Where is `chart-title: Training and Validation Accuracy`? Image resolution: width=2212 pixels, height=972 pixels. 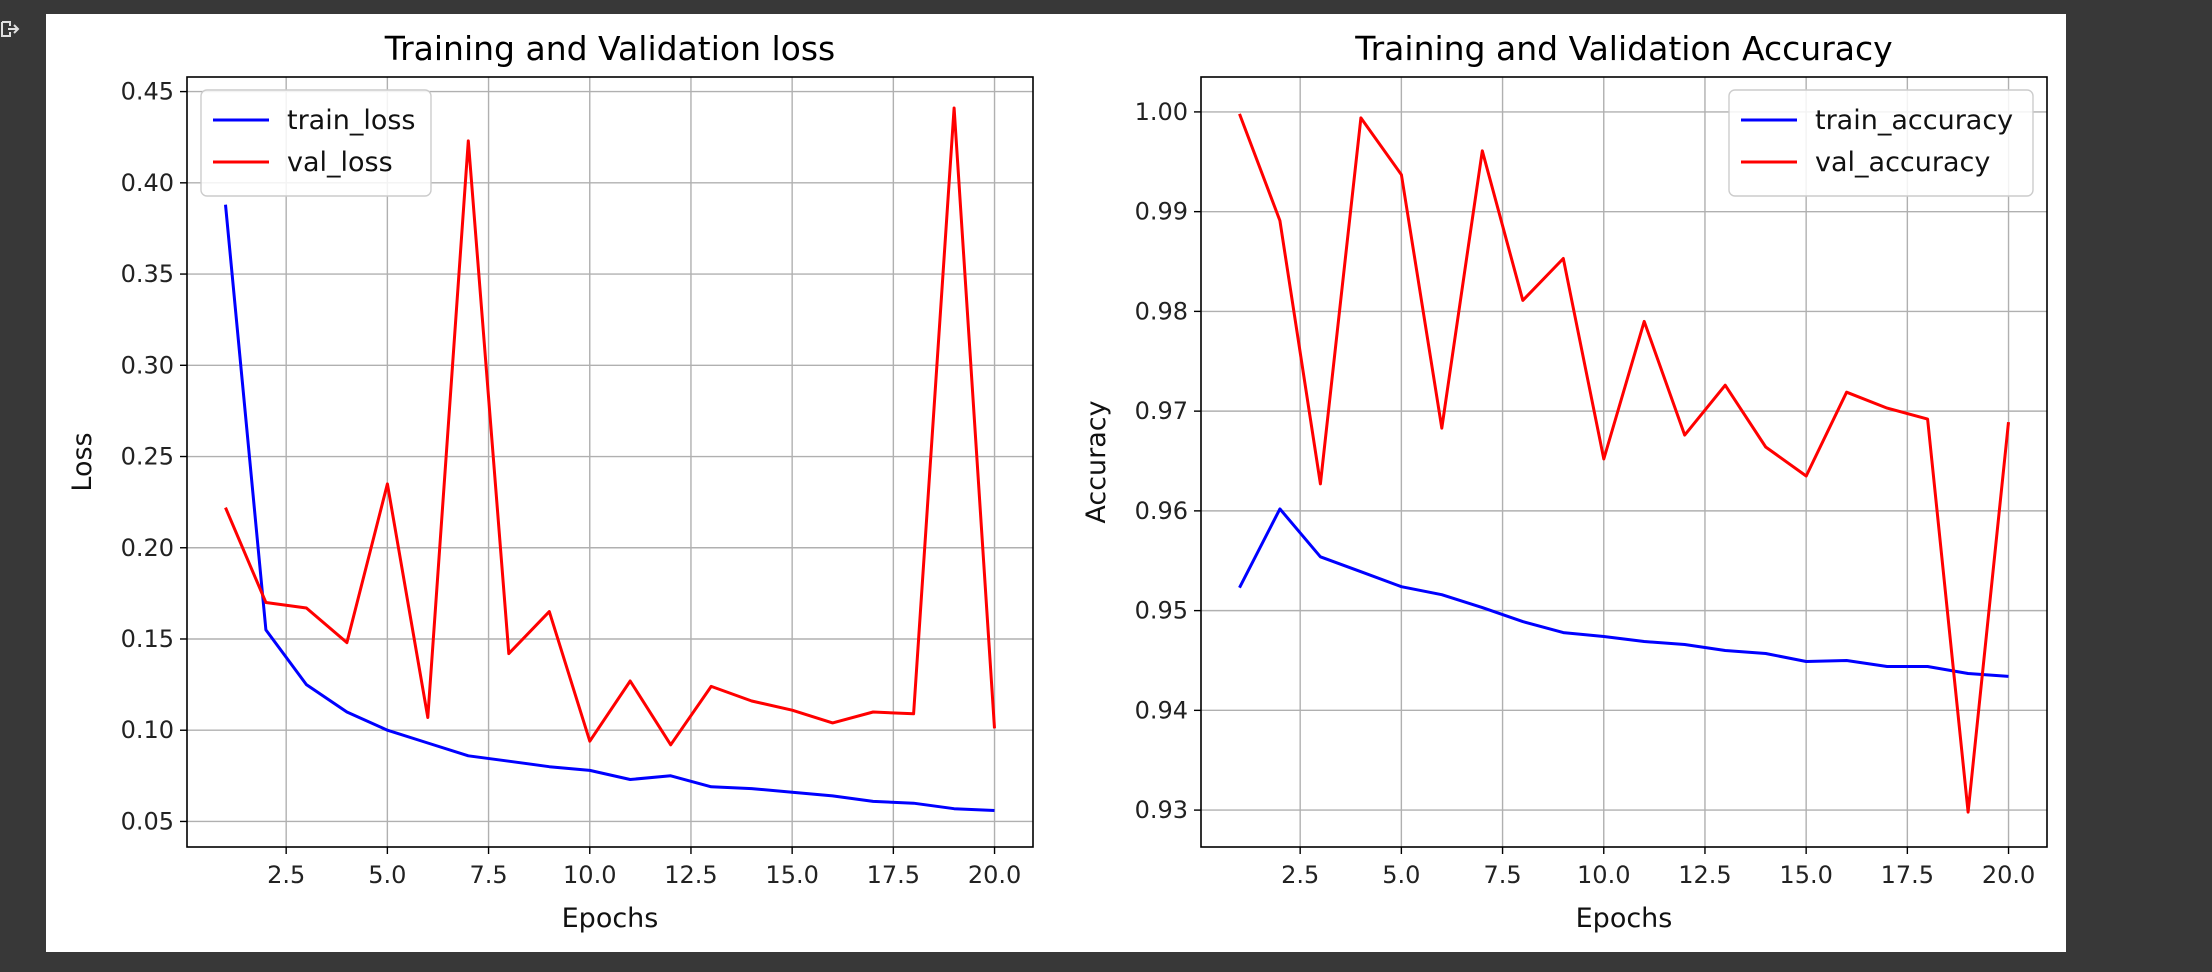 chart-title: Training and Validation Accuracy is located at coordinates (1623, 48).